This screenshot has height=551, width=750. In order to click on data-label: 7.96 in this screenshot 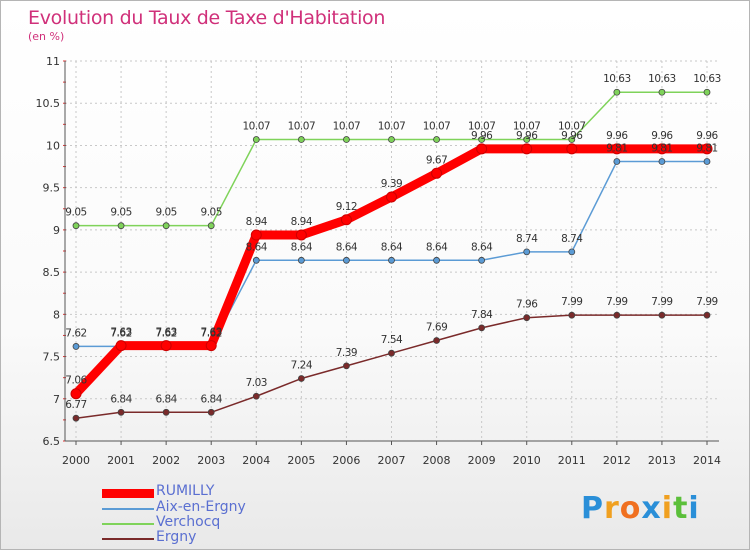, I will do `click(527, 305)`.